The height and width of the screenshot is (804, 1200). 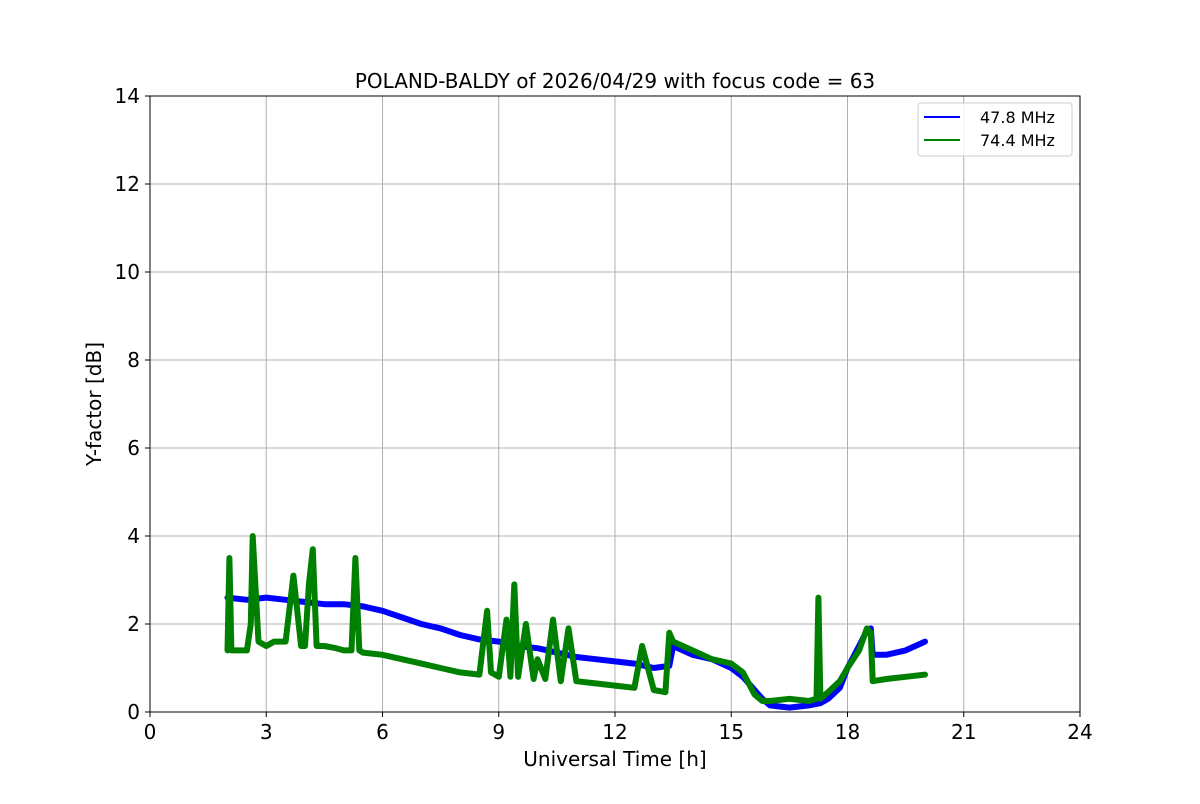 I want to click on x-tick-label: 0, so click(x=150, y=732).